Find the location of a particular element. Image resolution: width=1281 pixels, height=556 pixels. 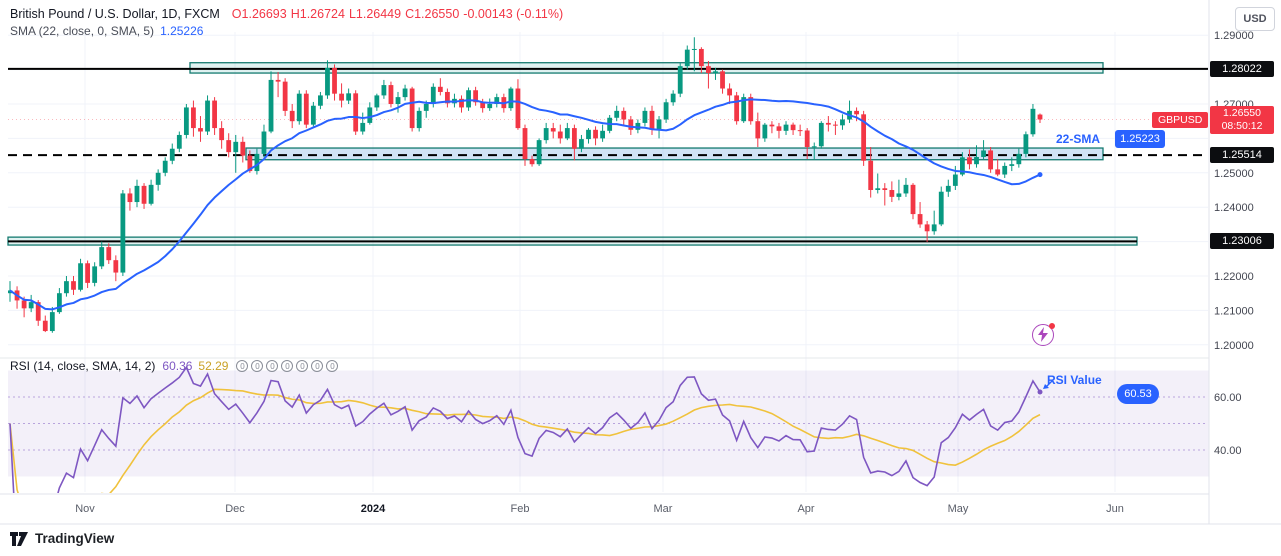

ohlc-low: L1.26449 is located at coordinates (375, 14).